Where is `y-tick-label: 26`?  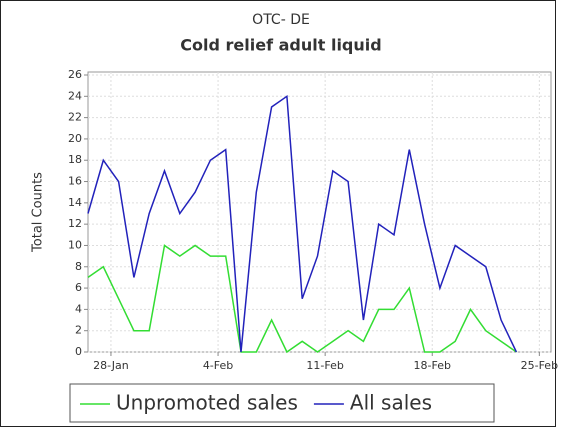 y-tick-label: 26 is located at coordinates (75, 74).